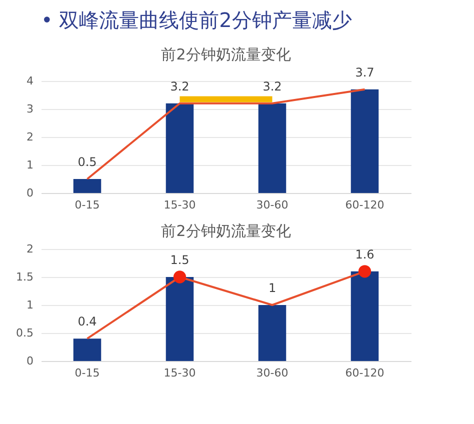  Describe the element at coordinates (30, 81) in the screenshot. I see `y-tick-label: 4` at that location.